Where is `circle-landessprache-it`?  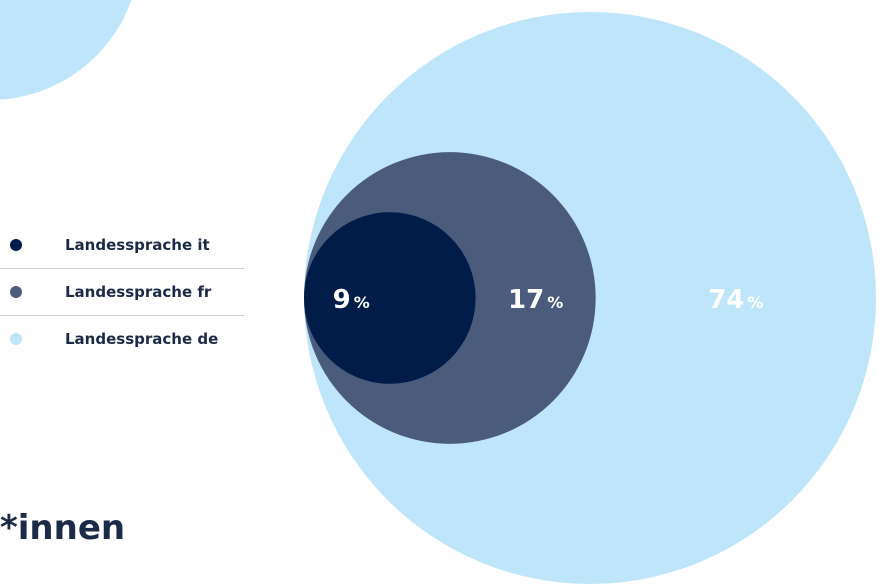 circle-landessprache-it is located at coordinates (390, 298).